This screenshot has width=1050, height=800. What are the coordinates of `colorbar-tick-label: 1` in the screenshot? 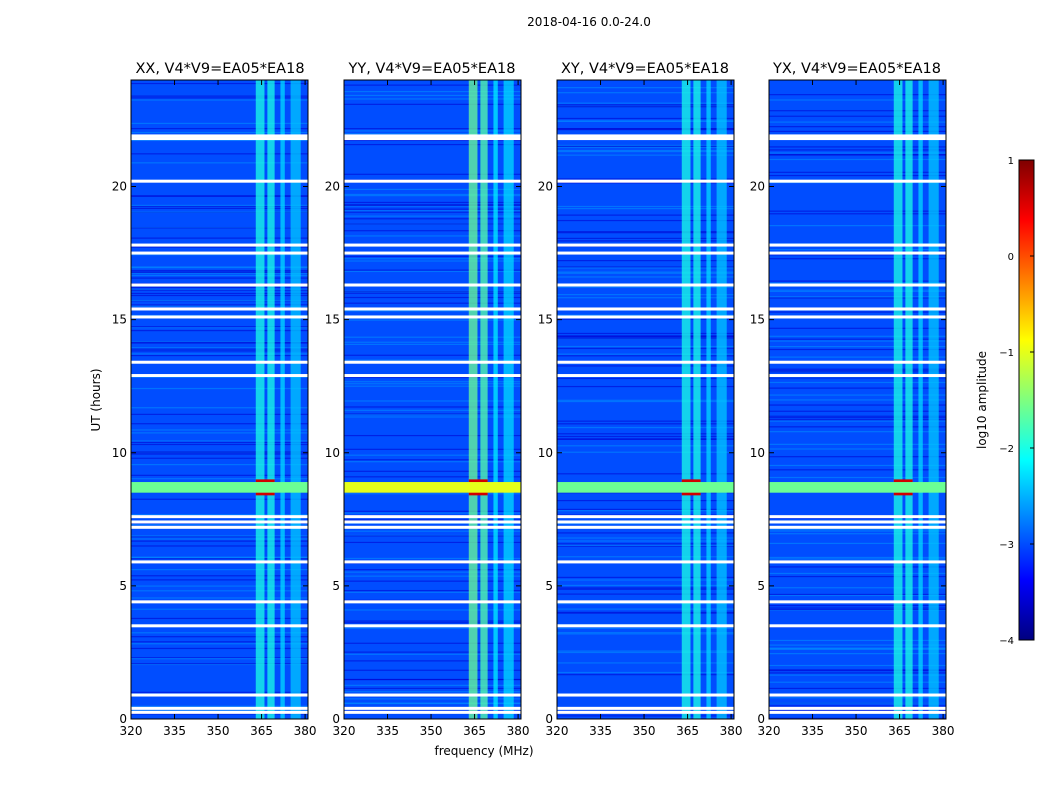 It's located at (1011, 161).